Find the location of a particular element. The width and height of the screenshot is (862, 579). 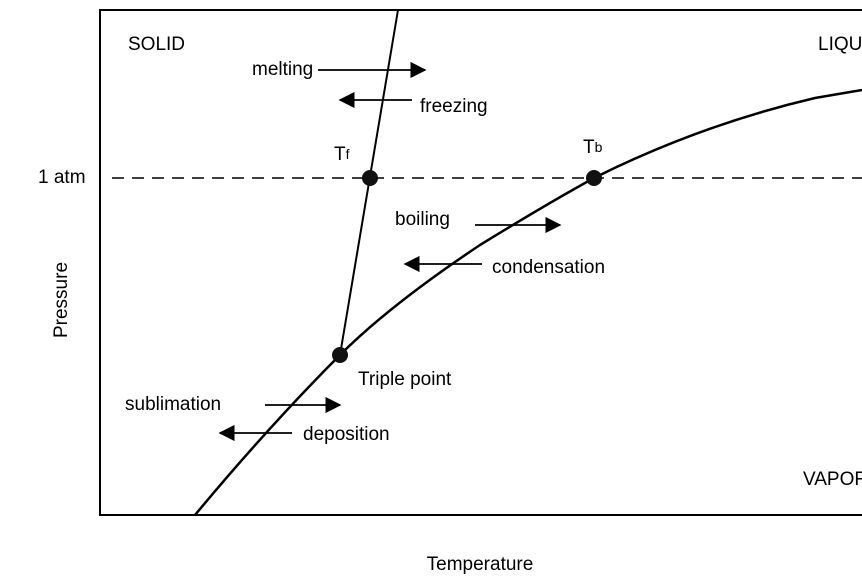

freezing-point-label: Tf is located at coordinates (342, 154).